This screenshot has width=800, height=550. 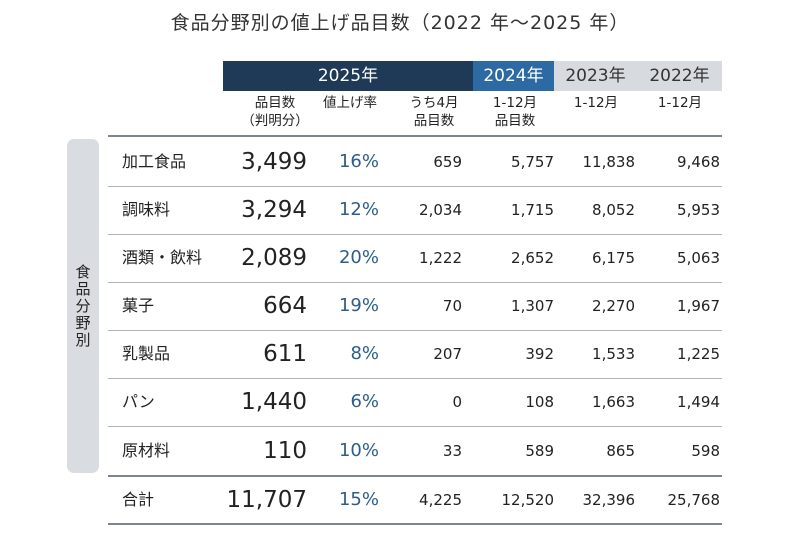 I want to click on total-divider, so click(x=415, y=476).